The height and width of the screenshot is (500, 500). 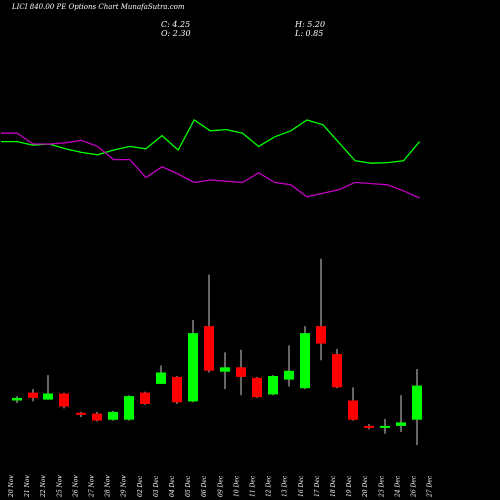 What do you see at coordinates (75, 486) in the screenshot?
I see `x-tick-label: 26 Nov` at bounding box center [75, 486].